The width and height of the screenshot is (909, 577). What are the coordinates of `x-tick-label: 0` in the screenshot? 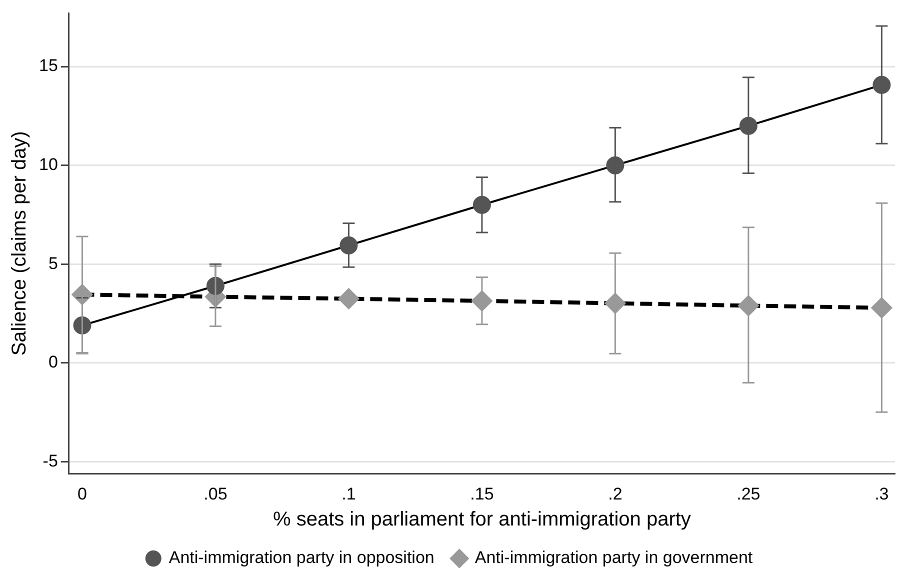 It's located at (82, 494).